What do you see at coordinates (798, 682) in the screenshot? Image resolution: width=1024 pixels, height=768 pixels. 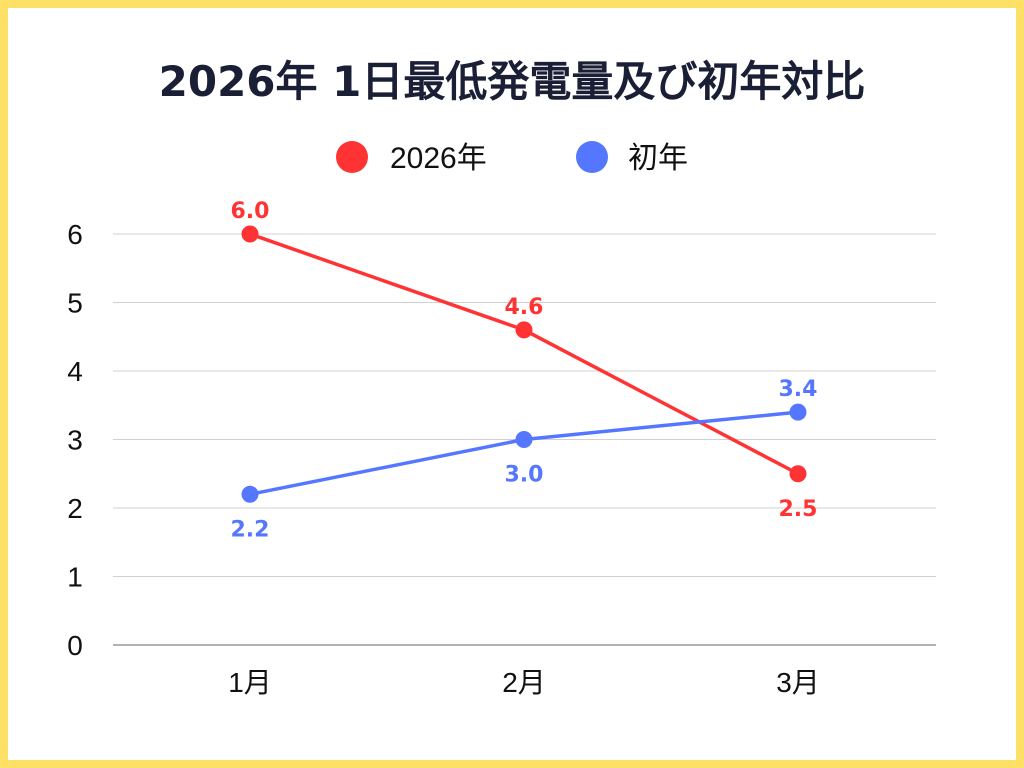 I see `x-tick-label: 3月` at bounding box center [798, 682].